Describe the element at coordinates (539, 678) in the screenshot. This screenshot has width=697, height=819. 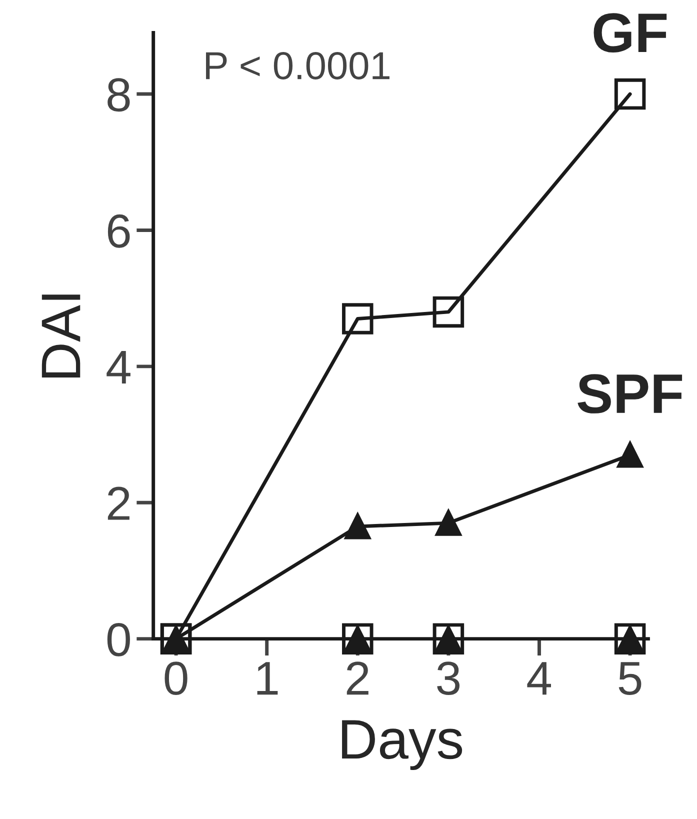
I see `x-tick-label: 4` at that location.